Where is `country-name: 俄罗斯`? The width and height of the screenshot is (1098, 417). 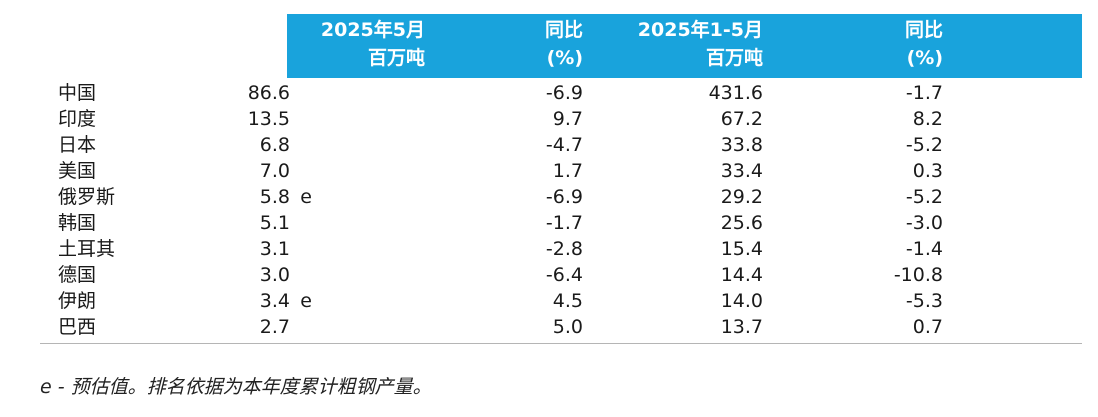
country-name: 俄罗斯 is located at coordinates (87, 197).